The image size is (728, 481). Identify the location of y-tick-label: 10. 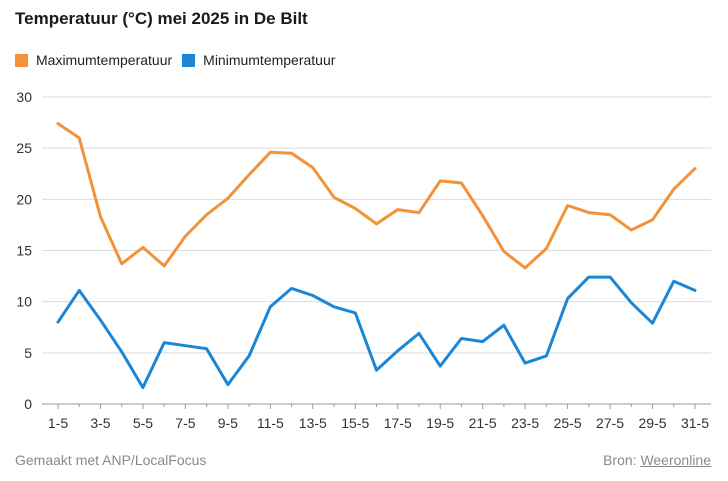
(24, 302).